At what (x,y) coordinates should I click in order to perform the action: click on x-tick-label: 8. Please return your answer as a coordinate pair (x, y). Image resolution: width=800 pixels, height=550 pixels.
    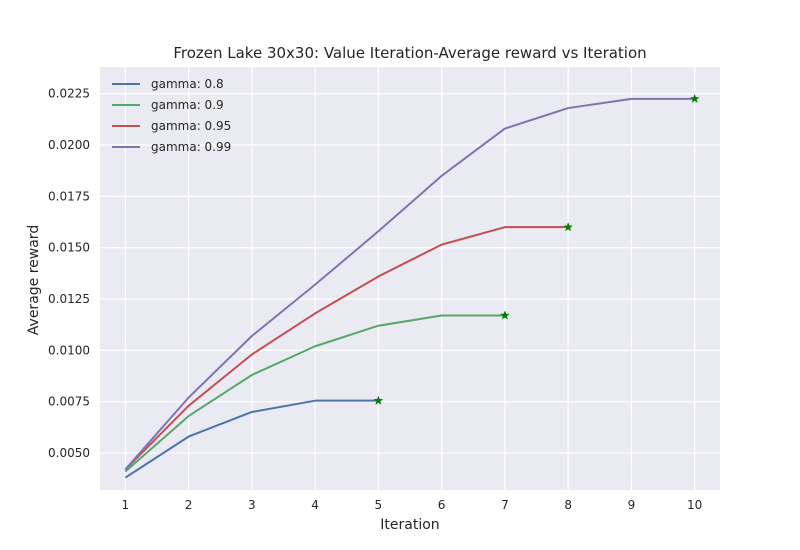
    Looking at the image, I should click on (568, 505).